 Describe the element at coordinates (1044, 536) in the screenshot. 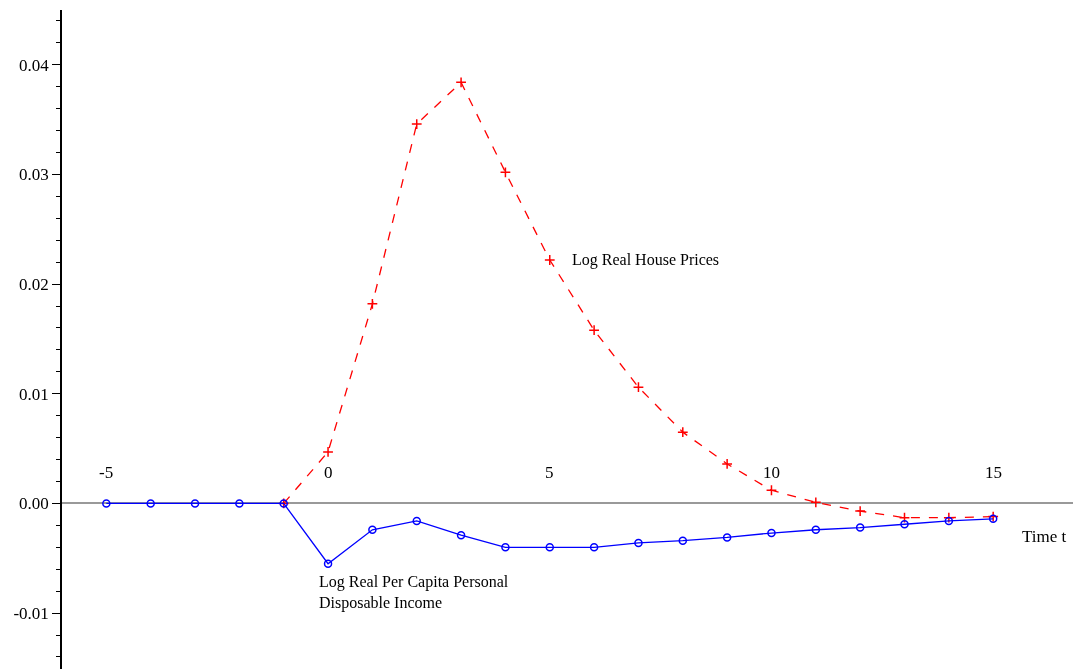

I see `x-axis-title: Time t` at that location.